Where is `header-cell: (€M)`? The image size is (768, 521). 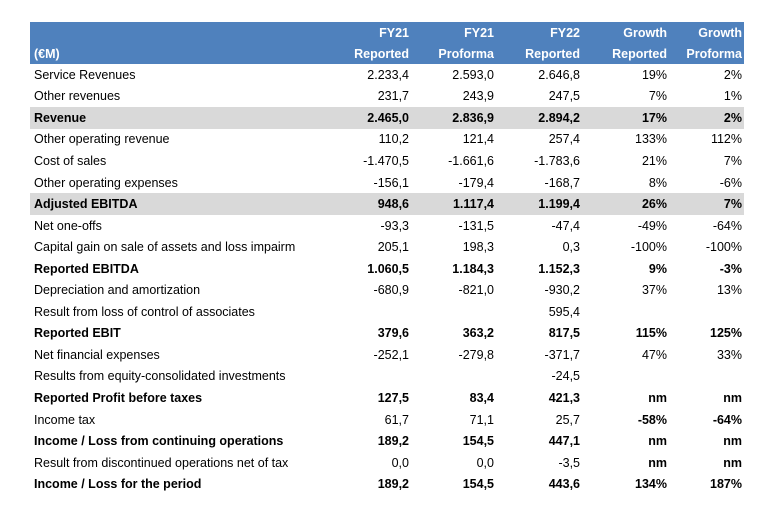 header-cell: (€M) is located at coordinates (177, 53).